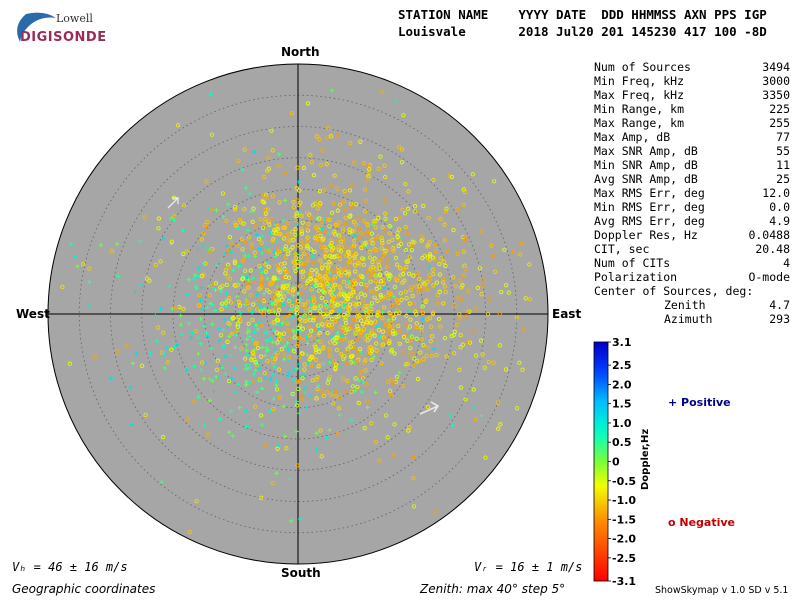  Describe the element at coordinates (173, 203) in the screenshot. I see `velocity-arrow-icon` at that location.